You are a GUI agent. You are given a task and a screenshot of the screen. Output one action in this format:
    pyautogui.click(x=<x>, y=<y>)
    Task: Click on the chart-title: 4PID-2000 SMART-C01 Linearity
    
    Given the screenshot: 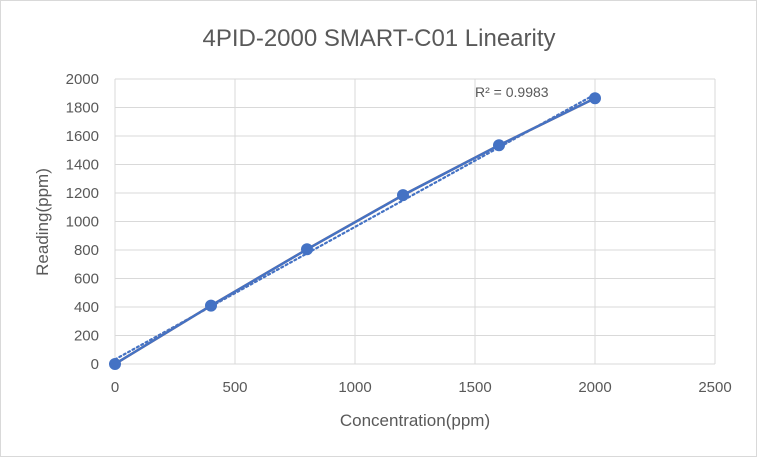 What is the action you would take?
    pyautogui.click(x=378, y=38)
    